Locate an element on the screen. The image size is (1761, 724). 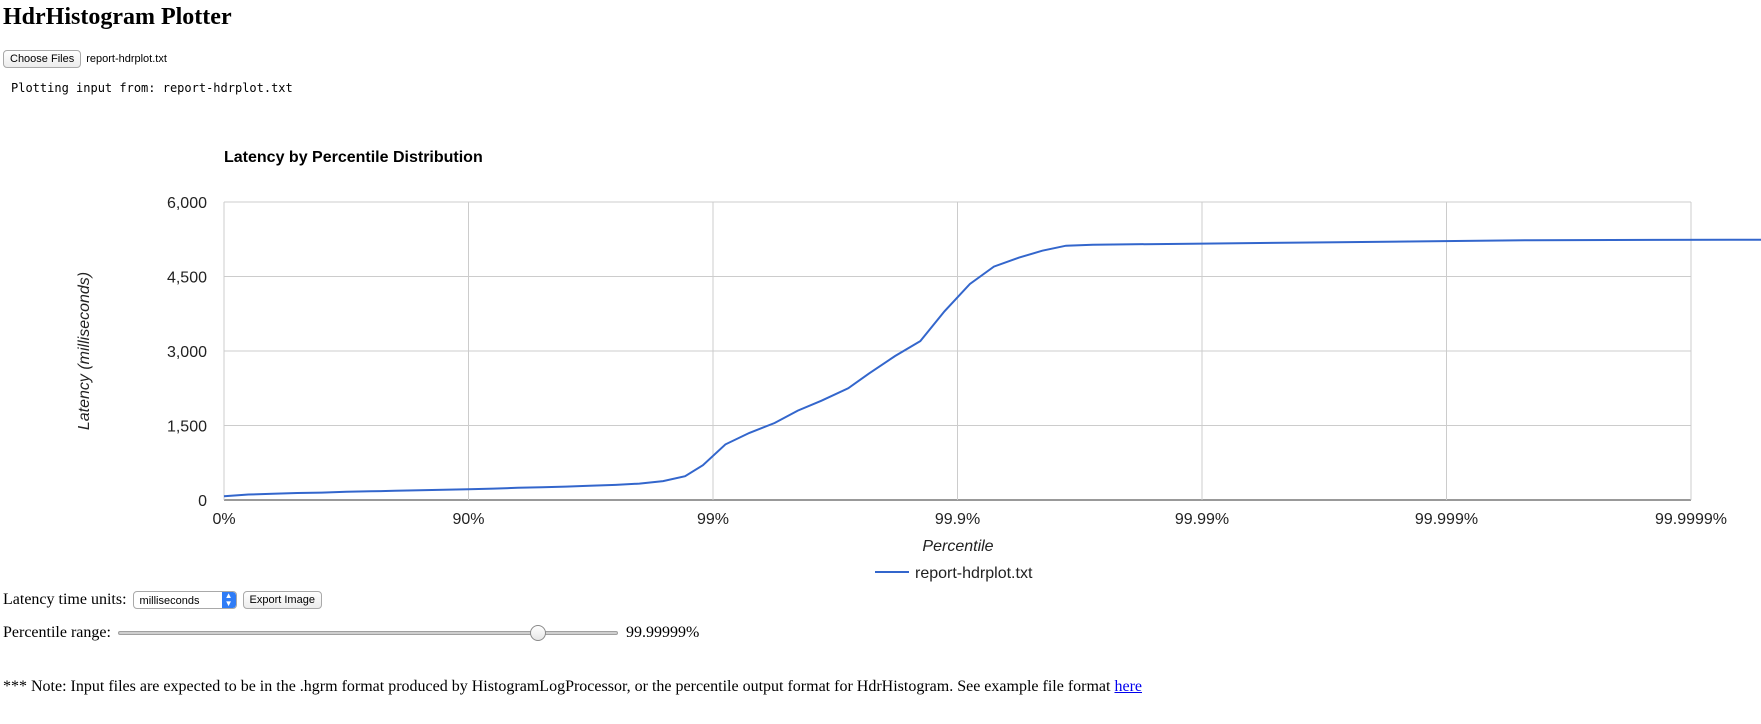
x-tick-label: 99.99% is located at coordinates (1202, 519).